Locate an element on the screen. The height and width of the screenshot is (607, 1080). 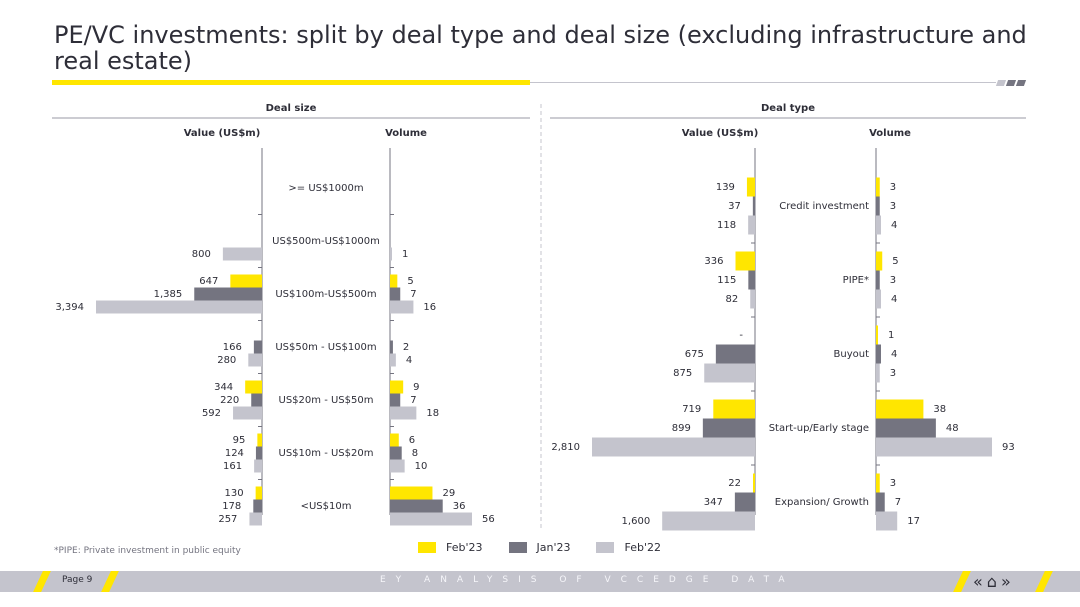
size-volume-label: 56 is located at coordinates (488, 519).